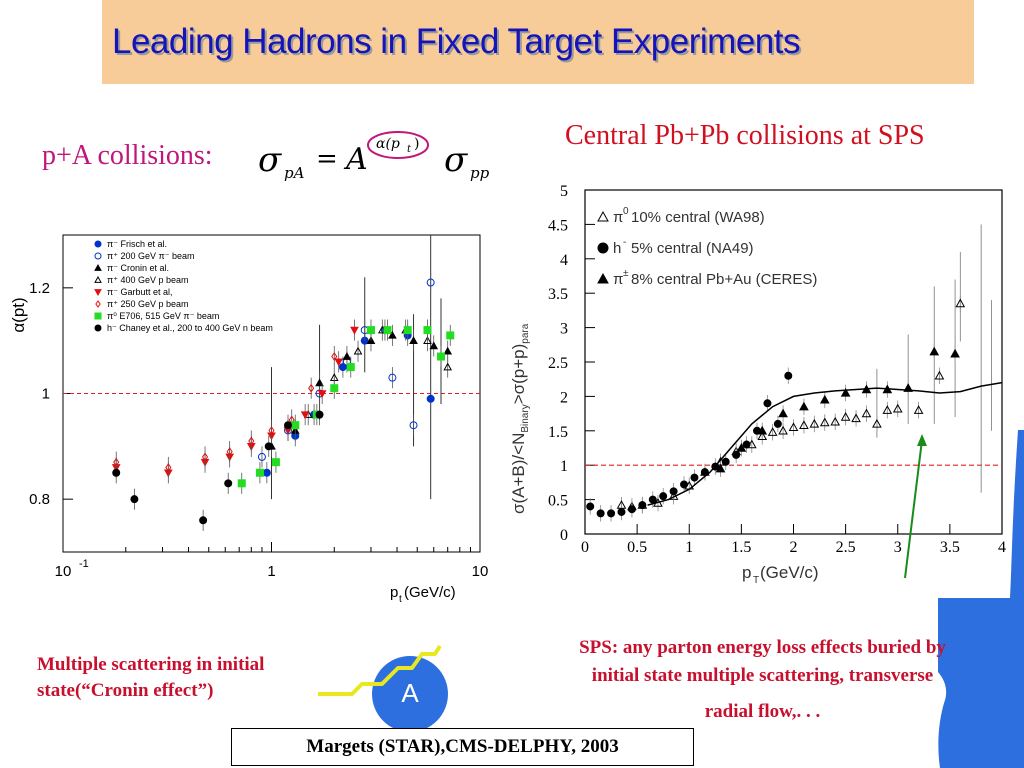  Describe the element at coordinates (138, 268) in the screenshot. I see `chart1-legend-entry: π⁻ Cronin et al.` at that location.